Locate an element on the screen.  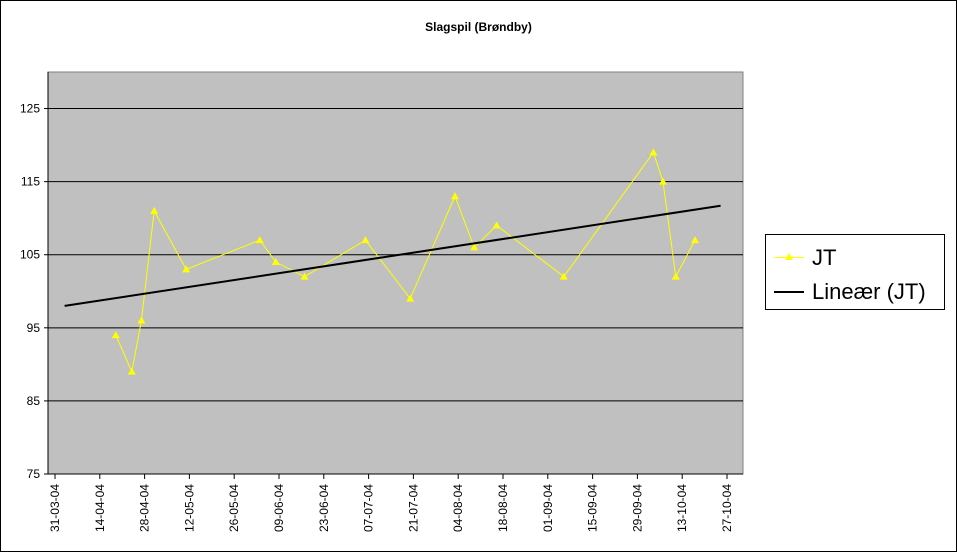
y-tick-label: 75 is located at coordinates (34, 474).